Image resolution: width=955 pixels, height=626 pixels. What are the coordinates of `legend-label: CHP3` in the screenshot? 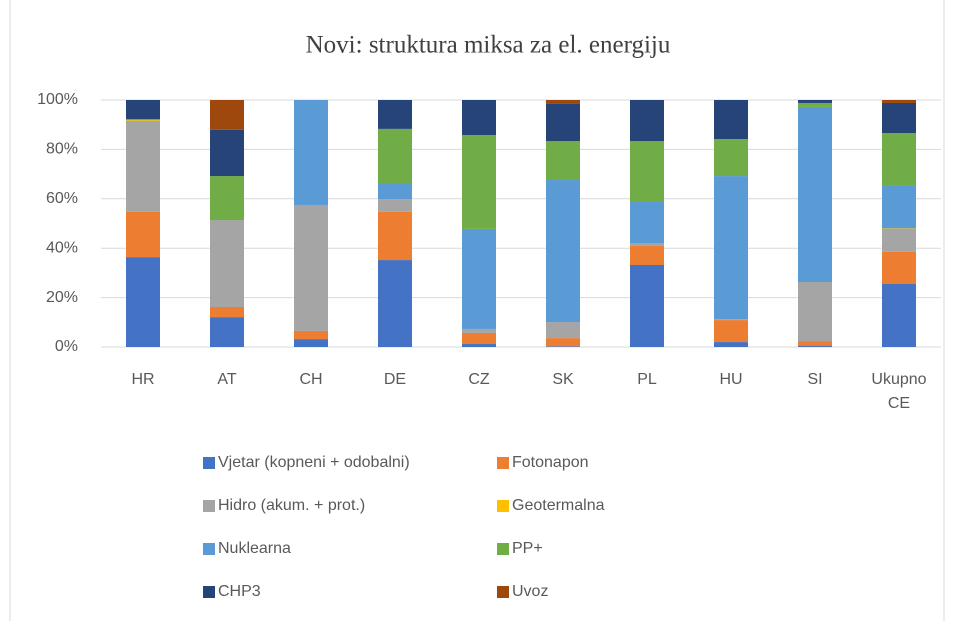 It's located at (239, 591).